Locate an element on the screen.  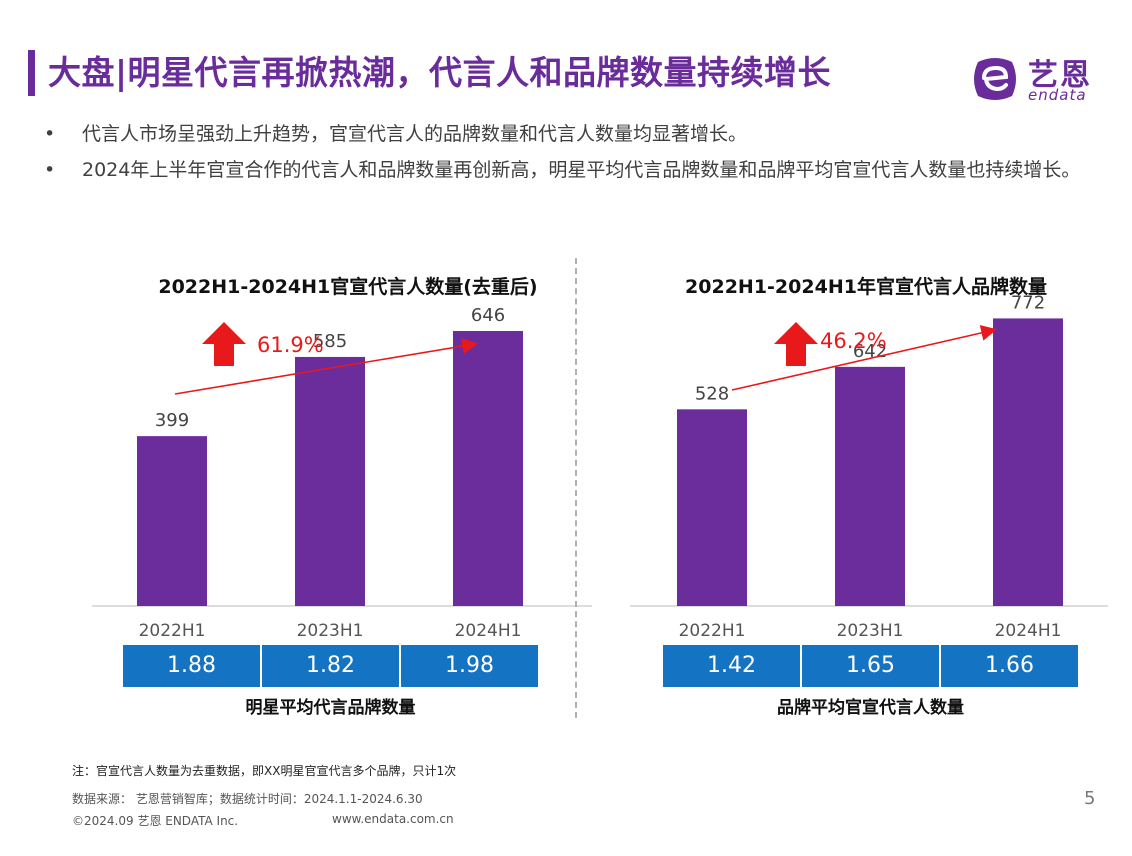
page-number: 5 is located at coordinates (1090, 798).